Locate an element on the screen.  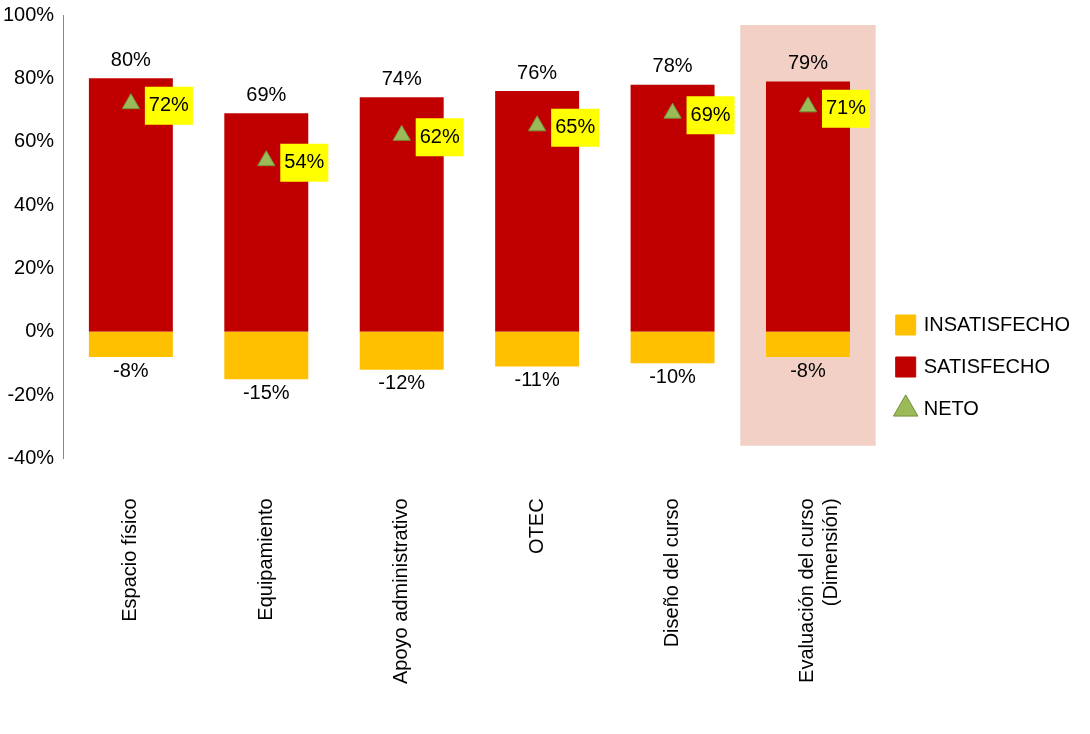
data-label: 72% is located at coordinates (169, 104).